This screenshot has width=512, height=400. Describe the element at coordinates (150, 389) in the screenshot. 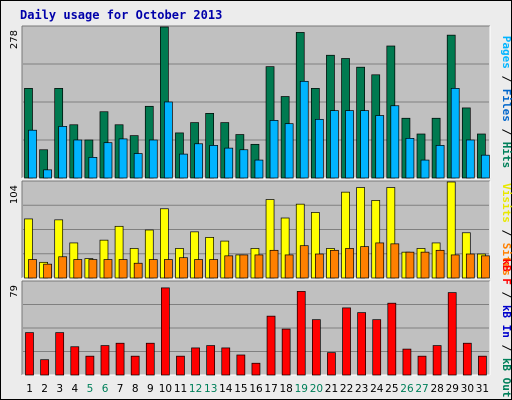

I see `x-tick-label-9: 9` at that location.